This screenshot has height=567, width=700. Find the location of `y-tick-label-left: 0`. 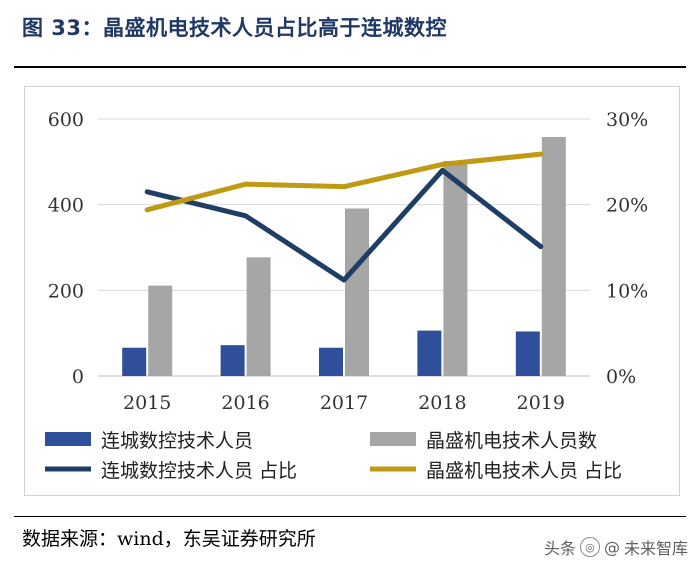

y-tick-label-left: 0 is located at coordinates (78, 377).